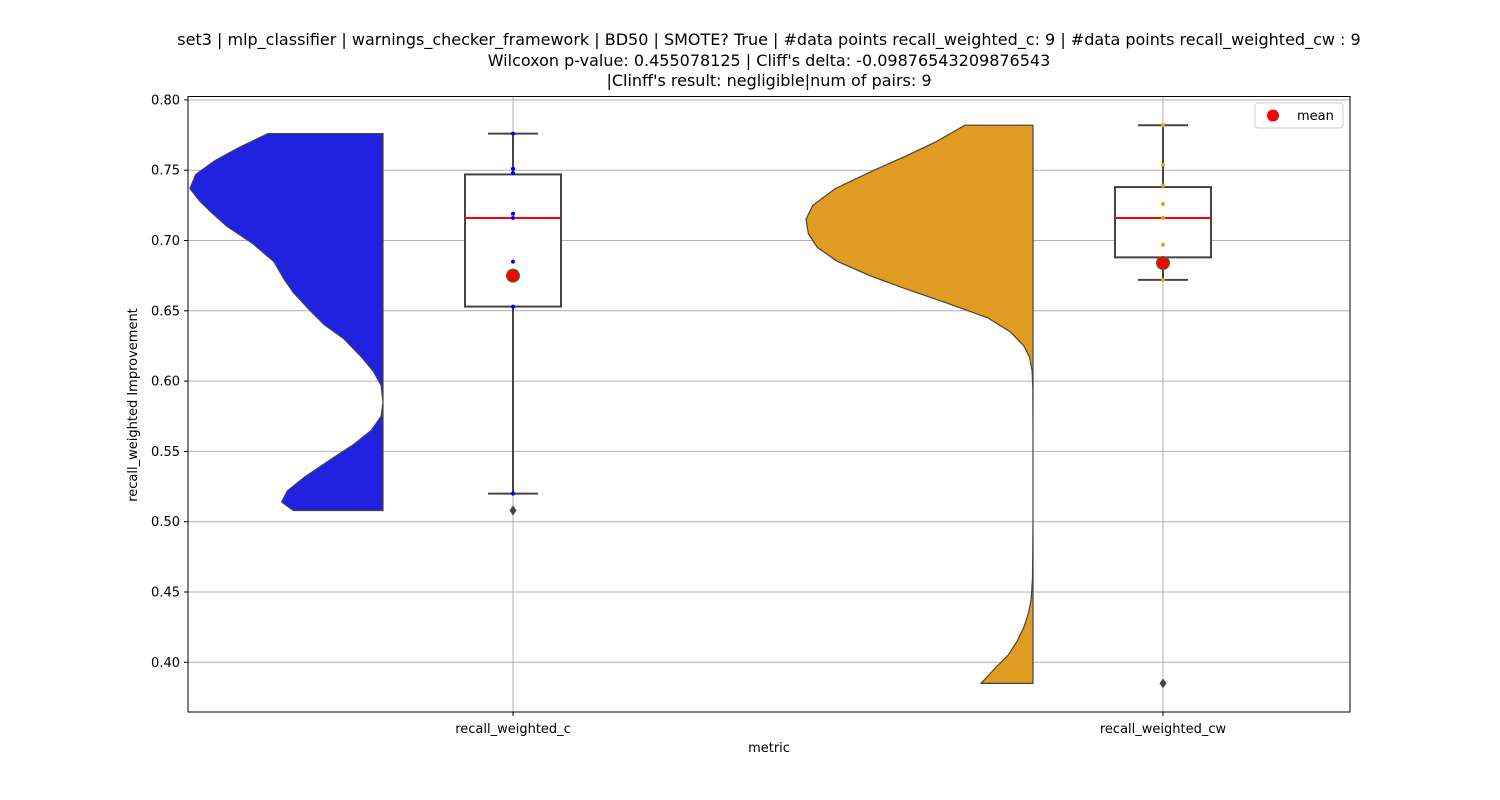 Image resolution: width=1500 pixels, height=800 pixels. Describe the element at coordinates (769, 748) in the screenshot. I see `x-axis-label: metric` at that location.